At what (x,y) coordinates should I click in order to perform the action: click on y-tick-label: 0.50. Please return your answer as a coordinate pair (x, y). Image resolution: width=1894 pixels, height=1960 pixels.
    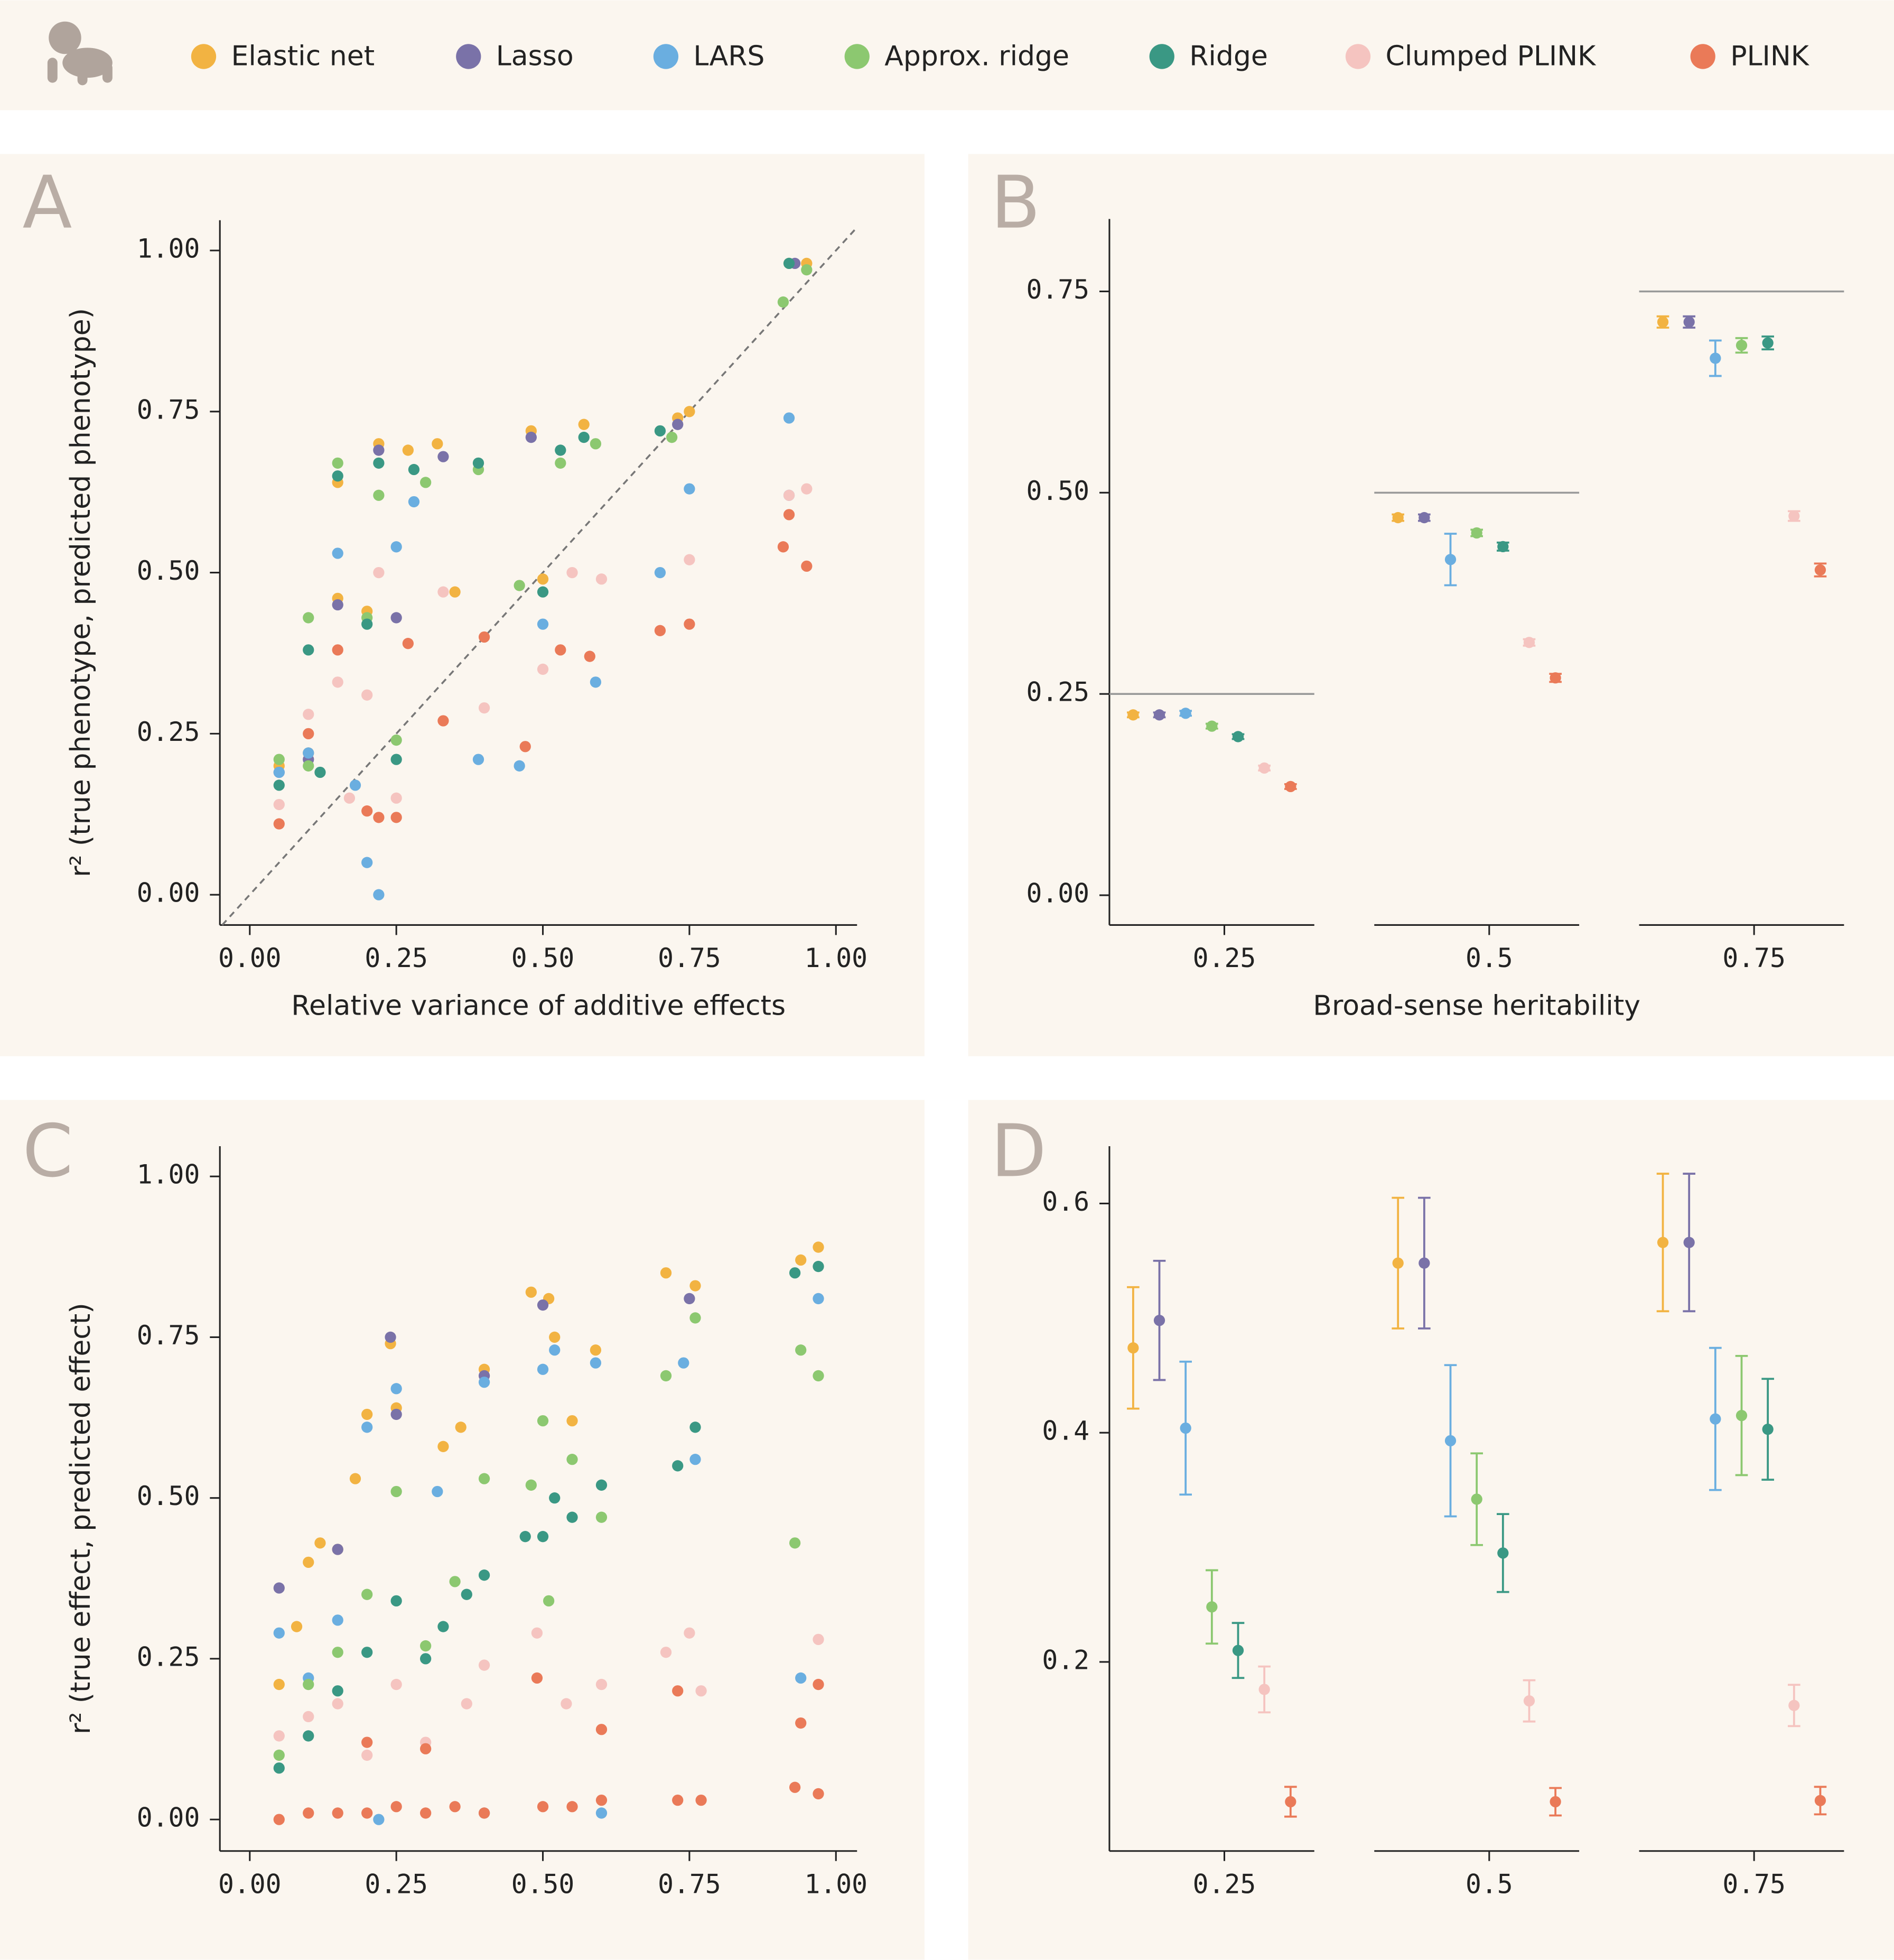
    Looking at the image, I should click on (168, 1496).